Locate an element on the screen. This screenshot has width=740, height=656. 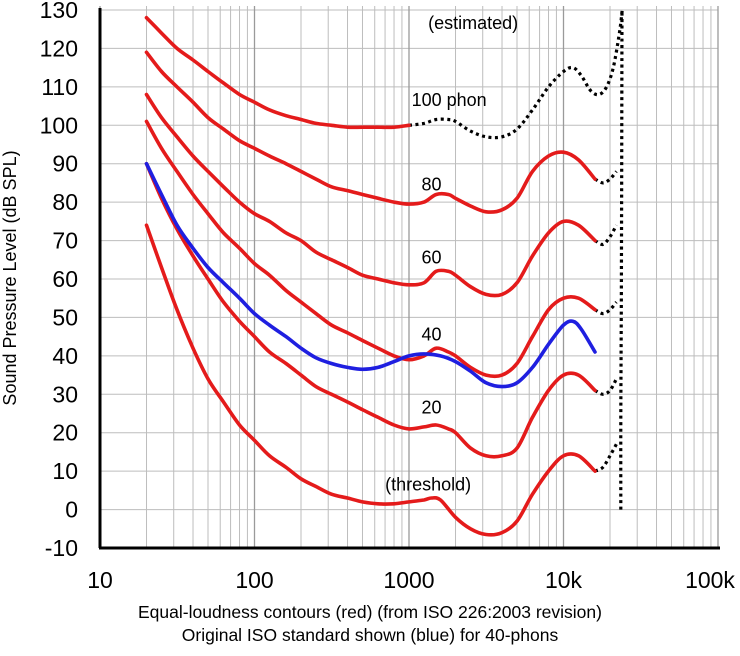
y-tick-label: 120 is located at coordinates (59, 48).